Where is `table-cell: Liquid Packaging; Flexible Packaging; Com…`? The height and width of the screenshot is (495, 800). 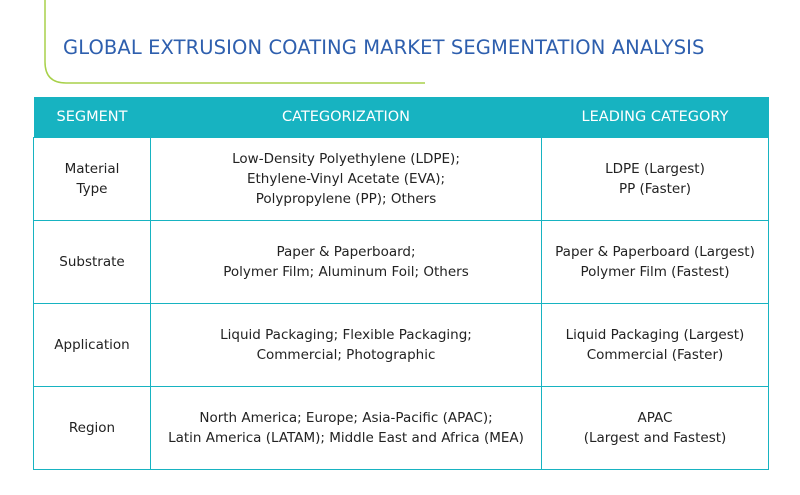 table-cell: Liquid Packaging; Flexible Packaging; Com… is located at coordinates (346, 345).